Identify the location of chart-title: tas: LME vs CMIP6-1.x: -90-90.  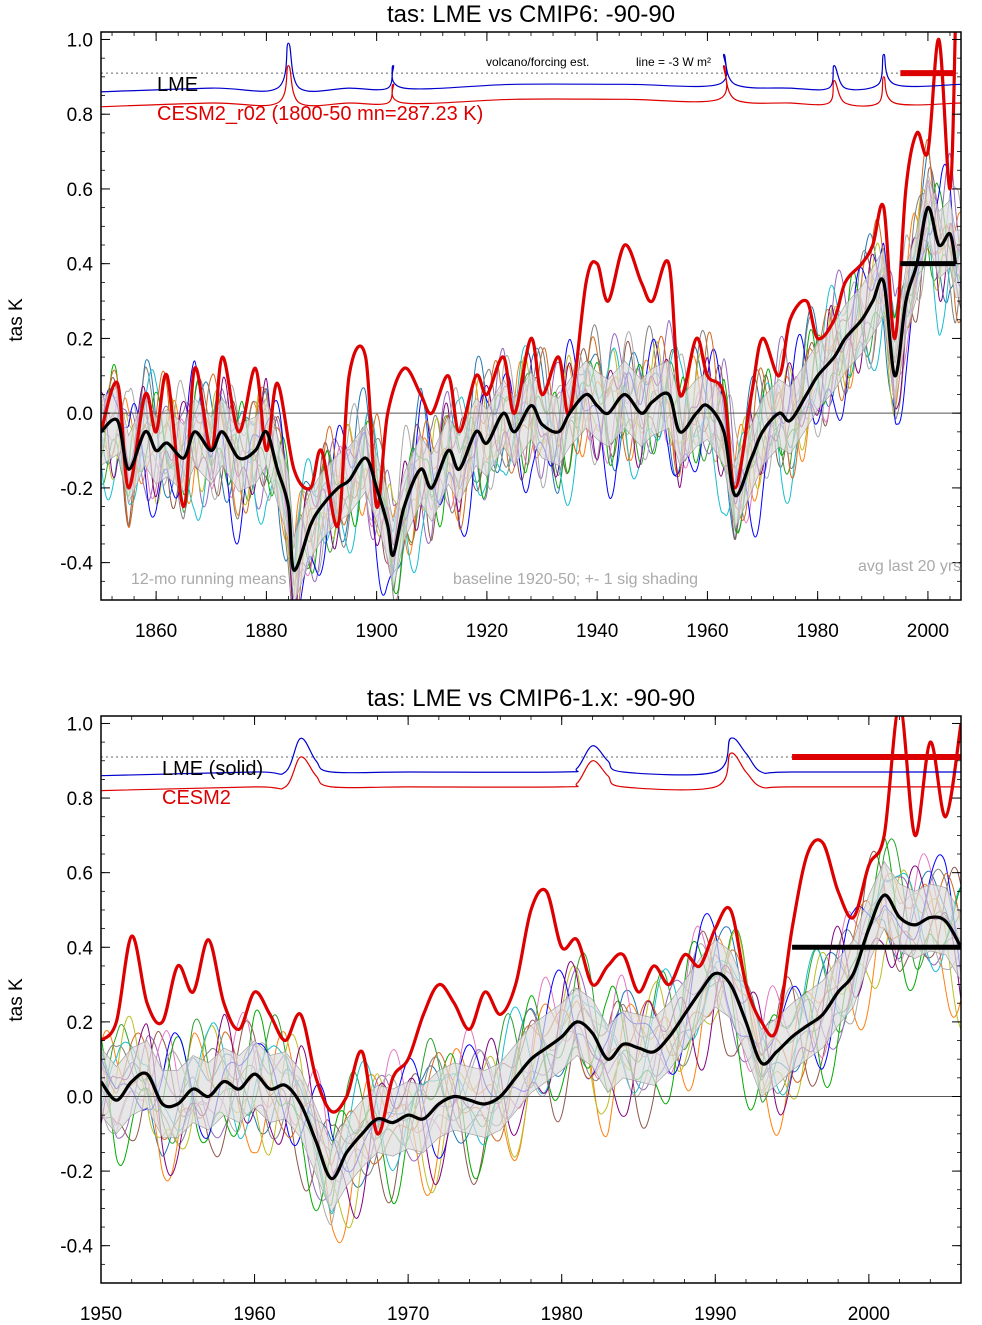
(531, 698).